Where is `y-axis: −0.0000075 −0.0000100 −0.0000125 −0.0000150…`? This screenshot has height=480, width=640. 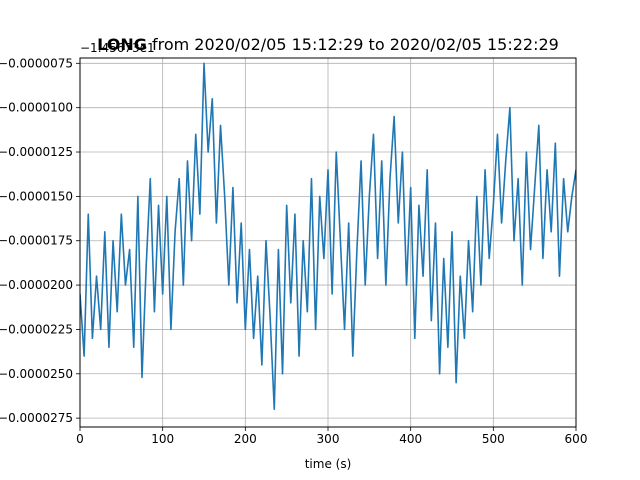
y-axis: −0.0000075 −0.0000100 −0.0000125 −0.0000150… is located at coordinates (40, 240).